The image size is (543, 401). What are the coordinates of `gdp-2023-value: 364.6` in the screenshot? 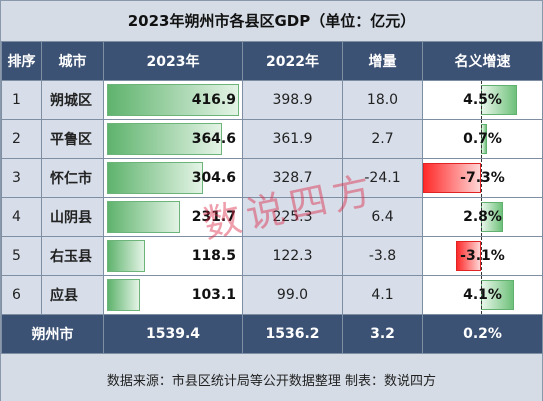 It's located at (213, 139).